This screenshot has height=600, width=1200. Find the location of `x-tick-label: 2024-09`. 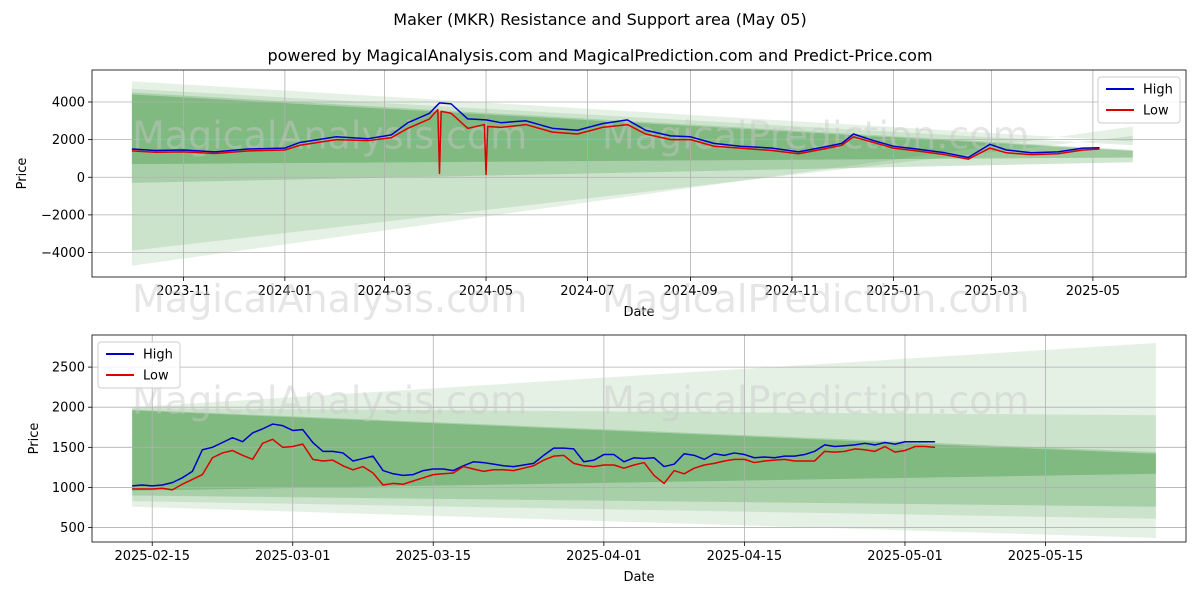

x-tick-label: 2024-09 is located at coordinates (690, 291).